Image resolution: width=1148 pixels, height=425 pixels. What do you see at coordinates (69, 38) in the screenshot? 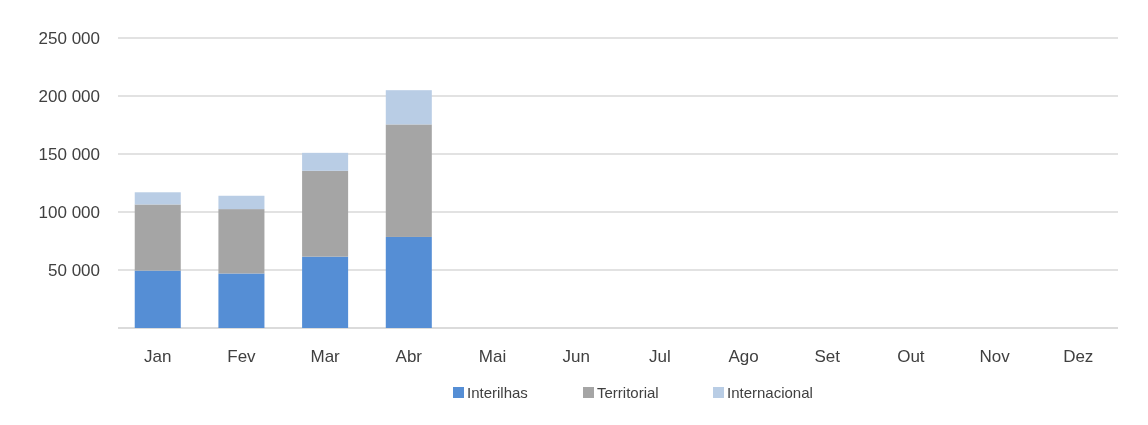
I see `y-tick-label: 250 000` at bounding box center [69, 38].